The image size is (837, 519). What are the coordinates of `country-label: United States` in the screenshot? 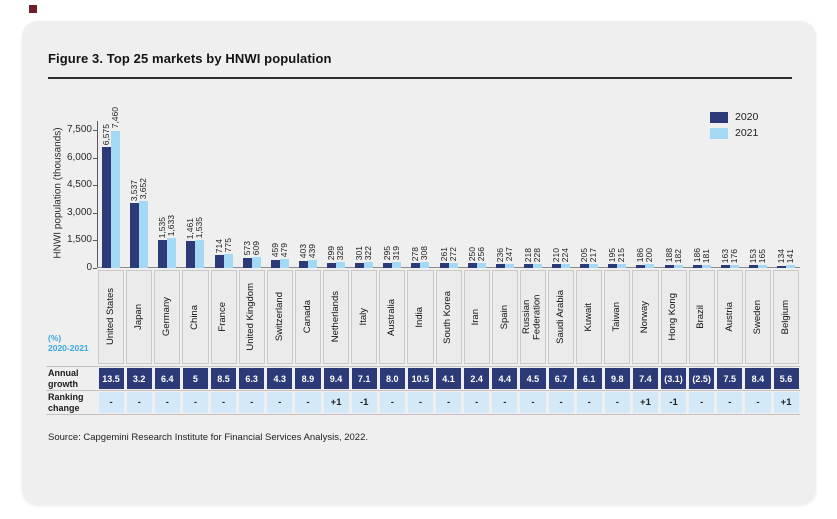 It's located at (111, 317).